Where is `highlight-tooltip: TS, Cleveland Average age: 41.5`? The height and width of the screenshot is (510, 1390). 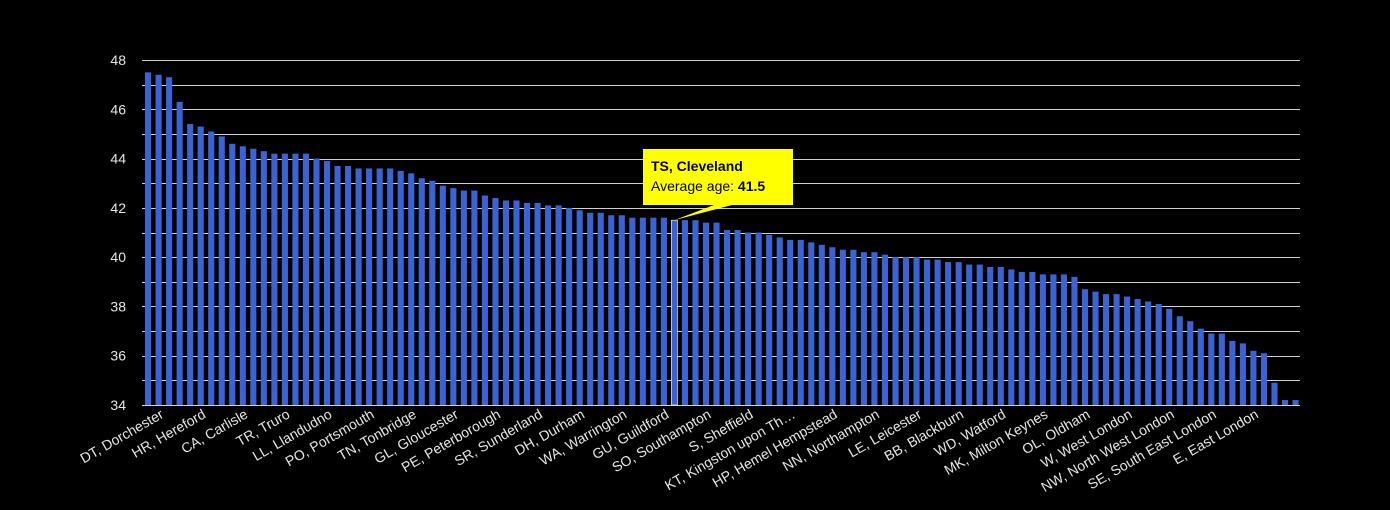 highlight-tooltip: TS, Cleveland Average age: 41.5 is located at coordinates (718, 177).